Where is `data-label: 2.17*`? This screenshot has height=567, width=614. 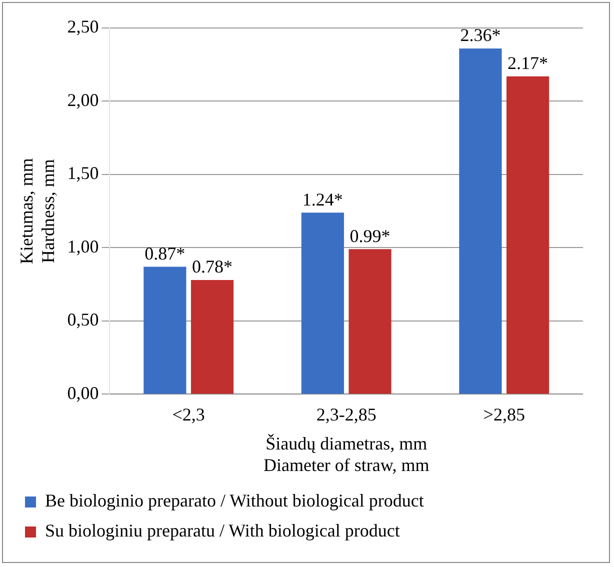 data-label: 2.17* is located at coordinates (528, 63).